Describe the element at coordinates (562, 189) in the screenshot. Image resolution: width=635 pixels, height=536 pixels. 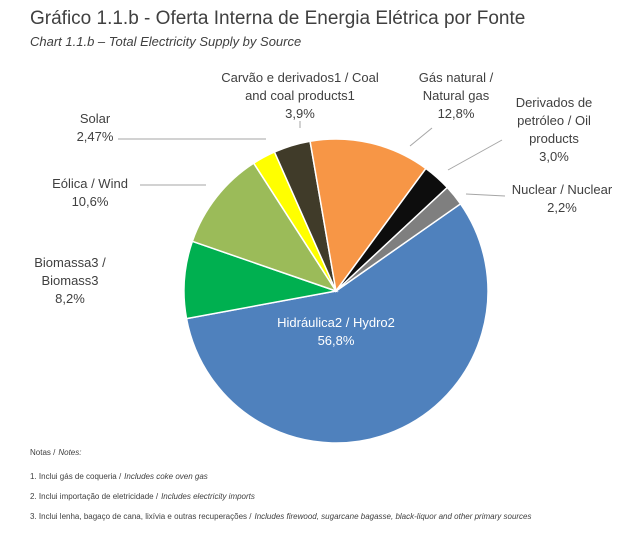
I see `category-label: Nuclear / Nuclear` at that location.